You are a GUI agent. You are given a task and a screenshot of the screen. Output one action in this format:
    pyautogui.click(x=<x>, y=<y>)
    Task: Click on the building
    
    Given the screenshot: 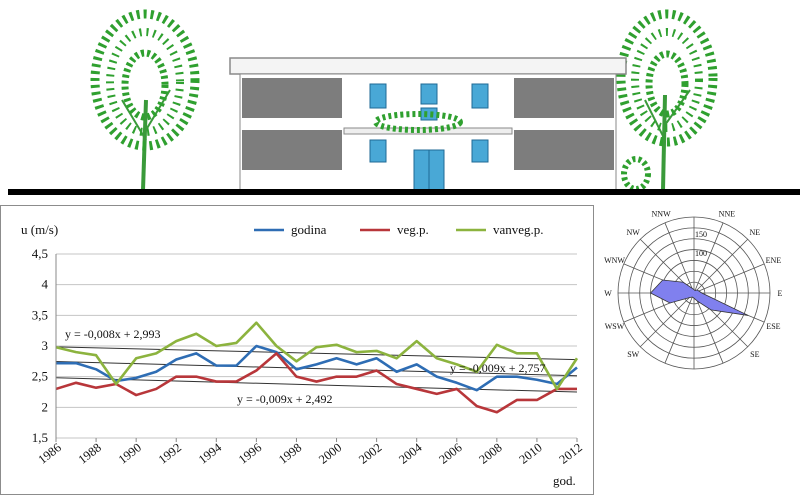 What is the action you would take?
    pyautogui.click(x=428, y=124)
    